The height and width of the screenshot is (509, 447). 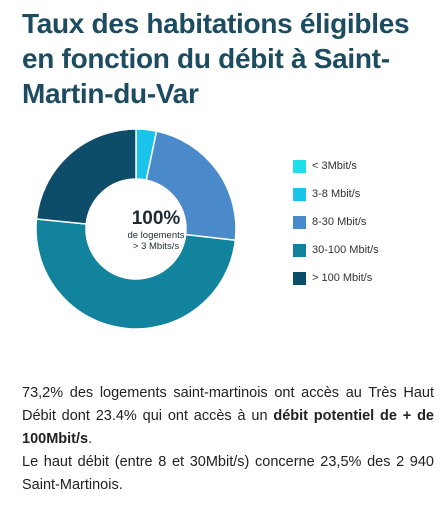 I want to click on legend-label: 3-8 Mbit/s, so click(x=336, y=194).